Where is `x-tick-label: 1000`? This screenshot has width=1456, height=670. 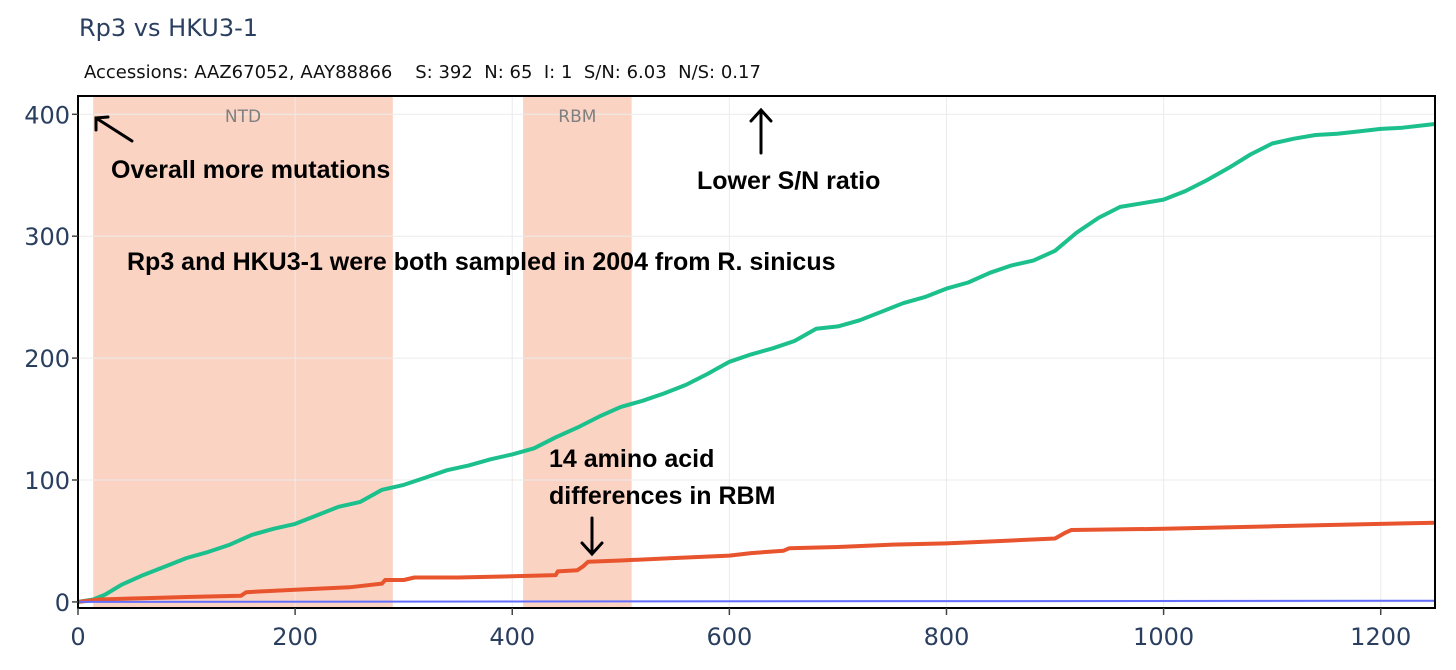 x-tick-label: 1000 is located at coordinates (1163, 637).